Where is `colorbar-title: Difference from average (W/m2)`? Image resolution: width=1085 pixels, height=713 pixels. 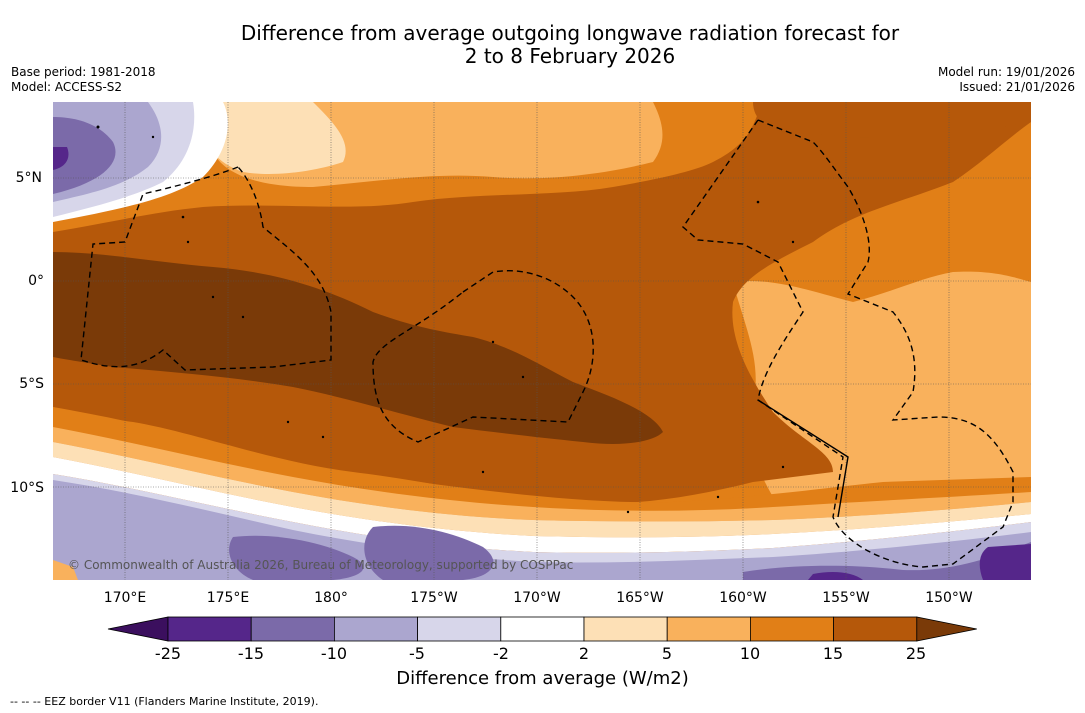 colorbar-title: Difference from average (W/m2) is located at coordinates (542, 678).